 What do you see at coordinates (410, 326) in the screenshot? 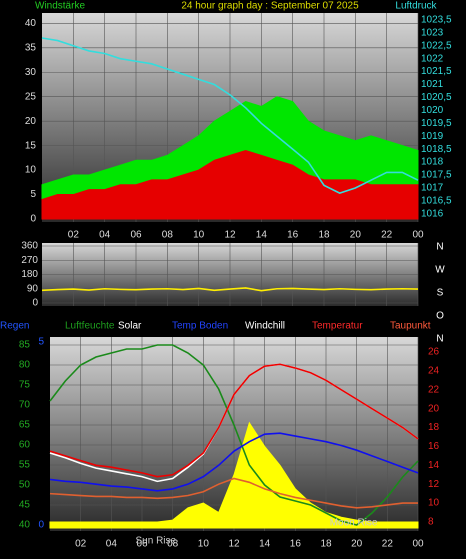
I see `legend-entry: Taupunkt` at bounding box center [410, 326].